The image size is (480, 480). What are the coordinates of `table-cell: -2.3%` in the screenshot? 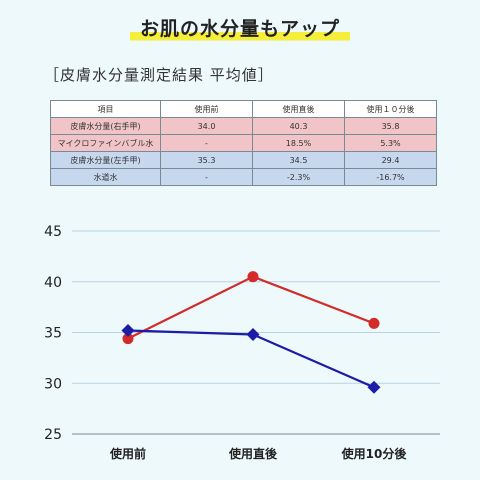 It's located at (298, 177).